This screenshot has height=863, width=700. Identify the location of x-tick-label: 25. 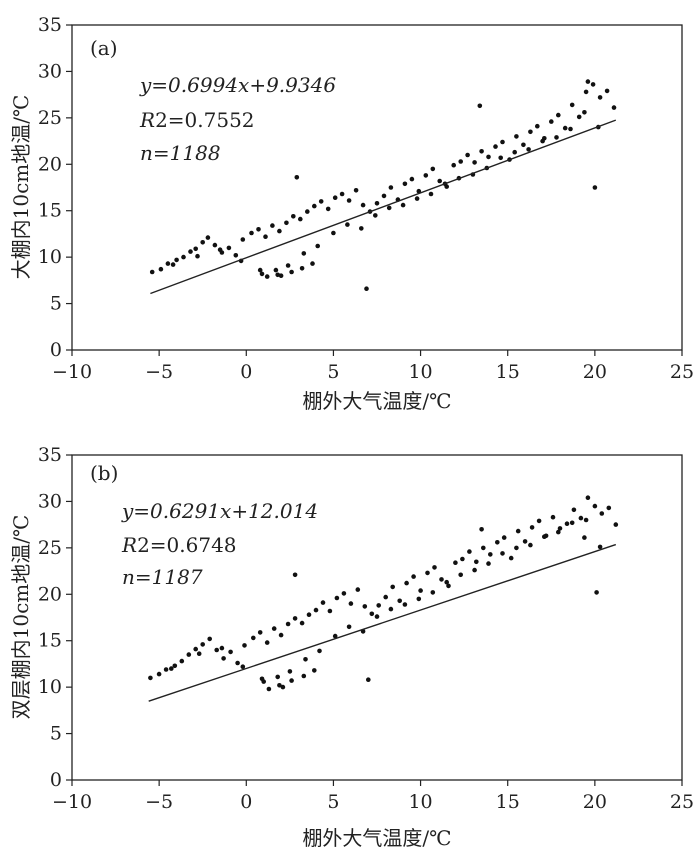
(682, 802).